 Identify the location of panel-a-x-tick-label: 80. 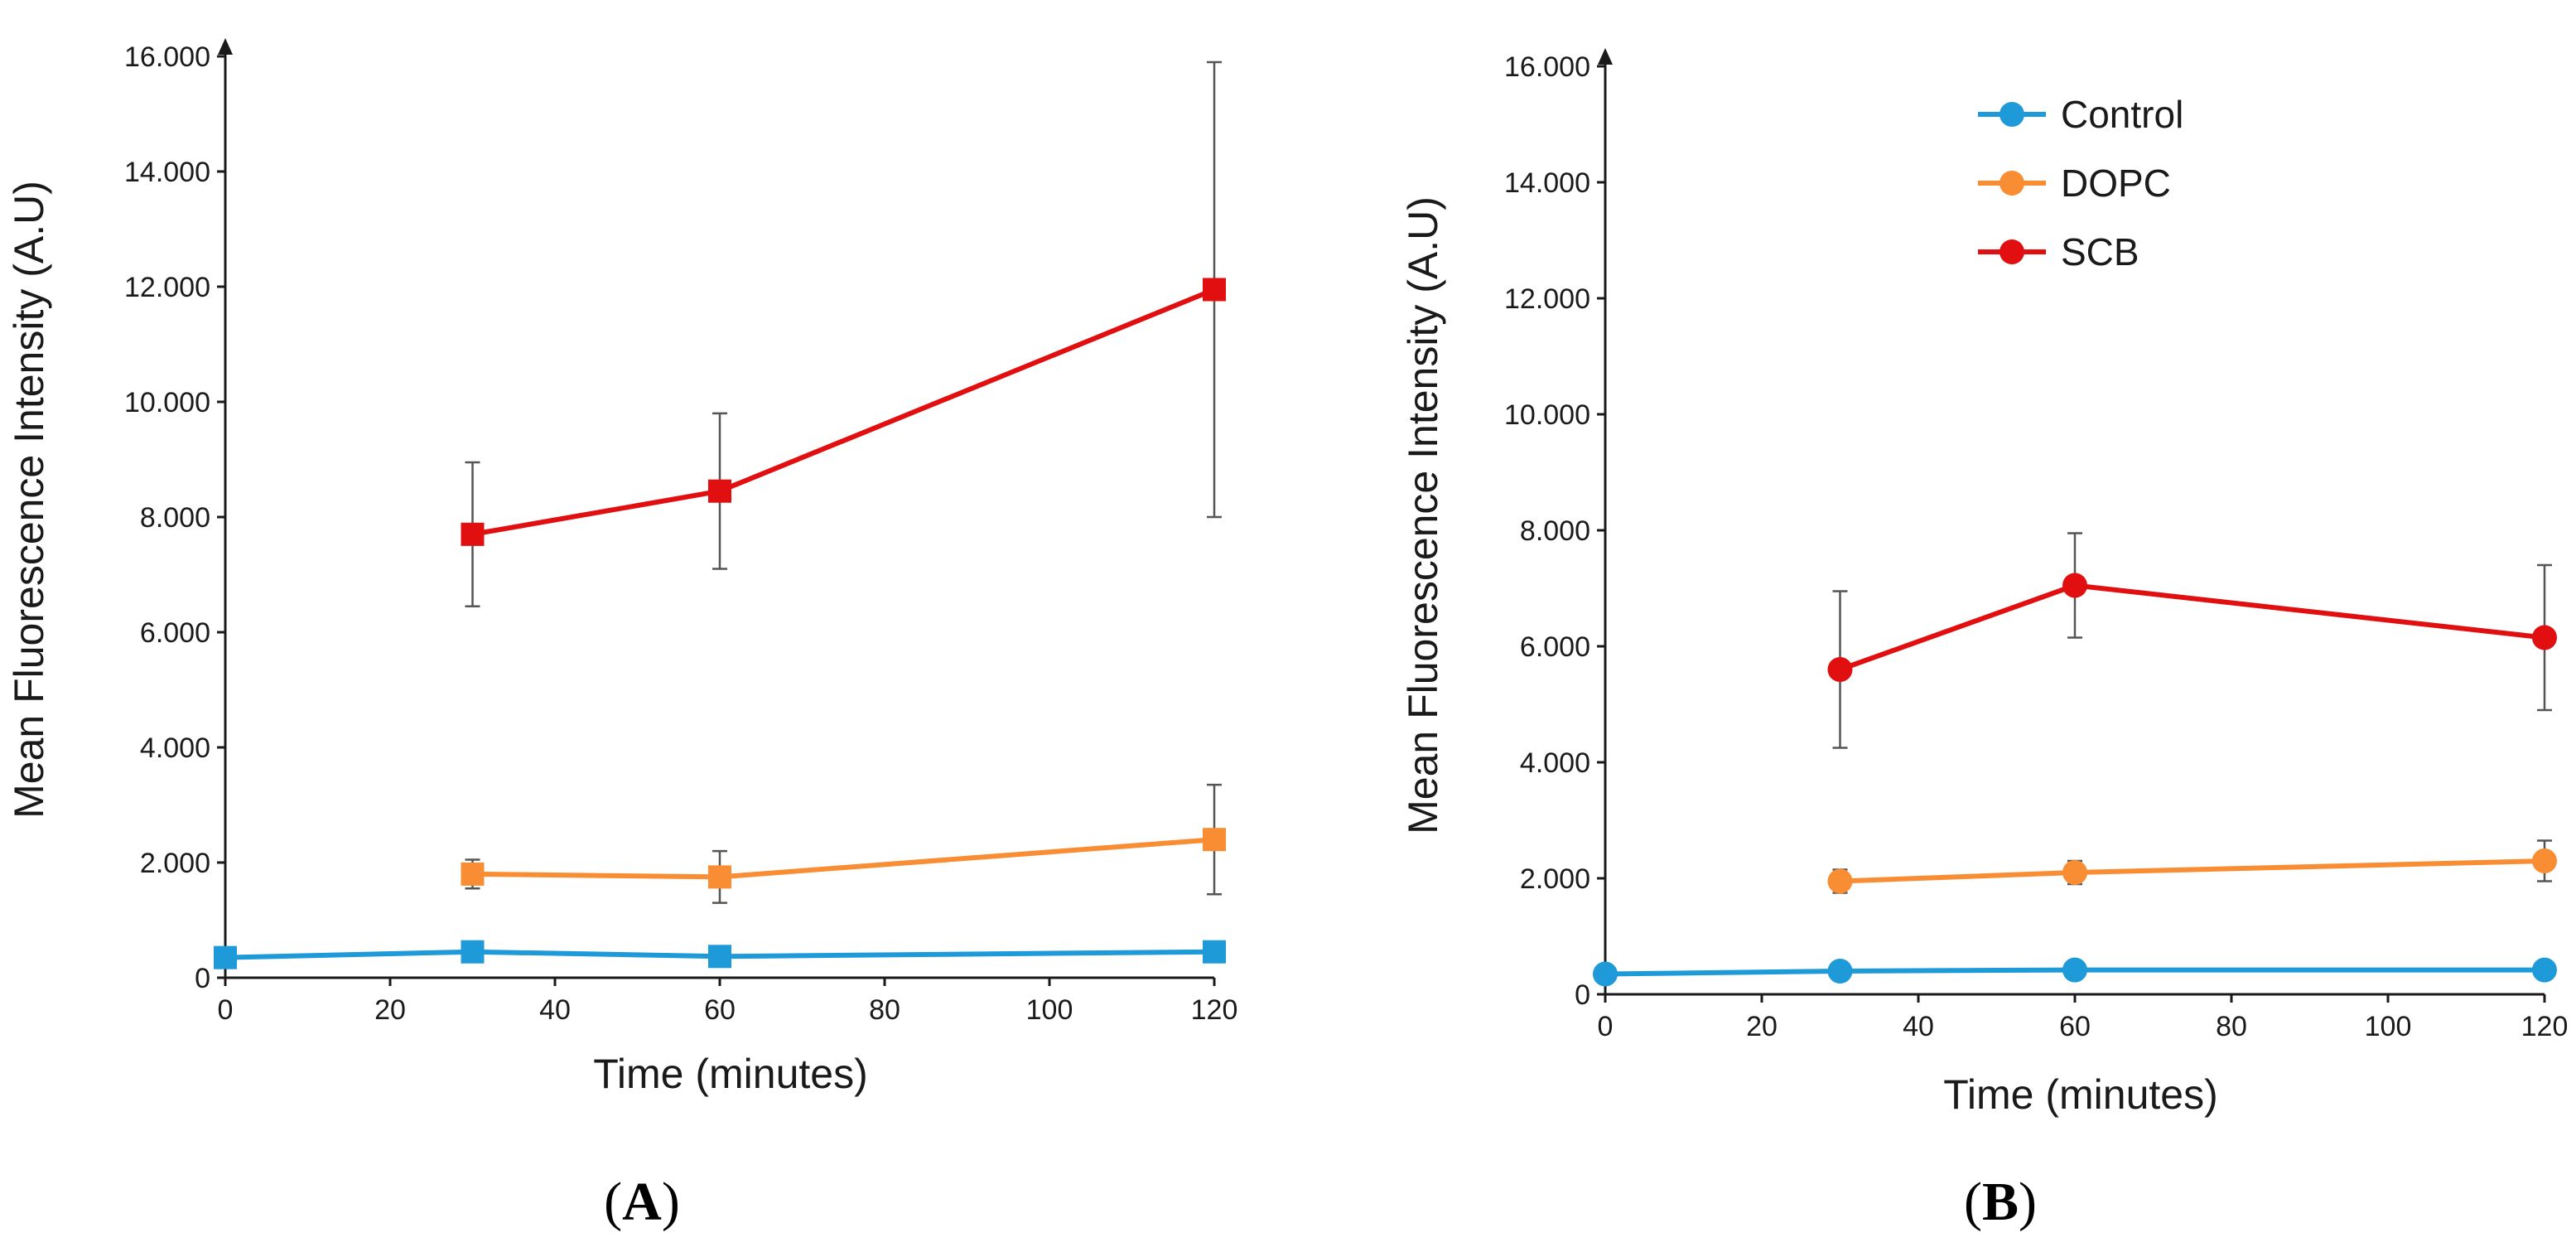
(884, 1010).